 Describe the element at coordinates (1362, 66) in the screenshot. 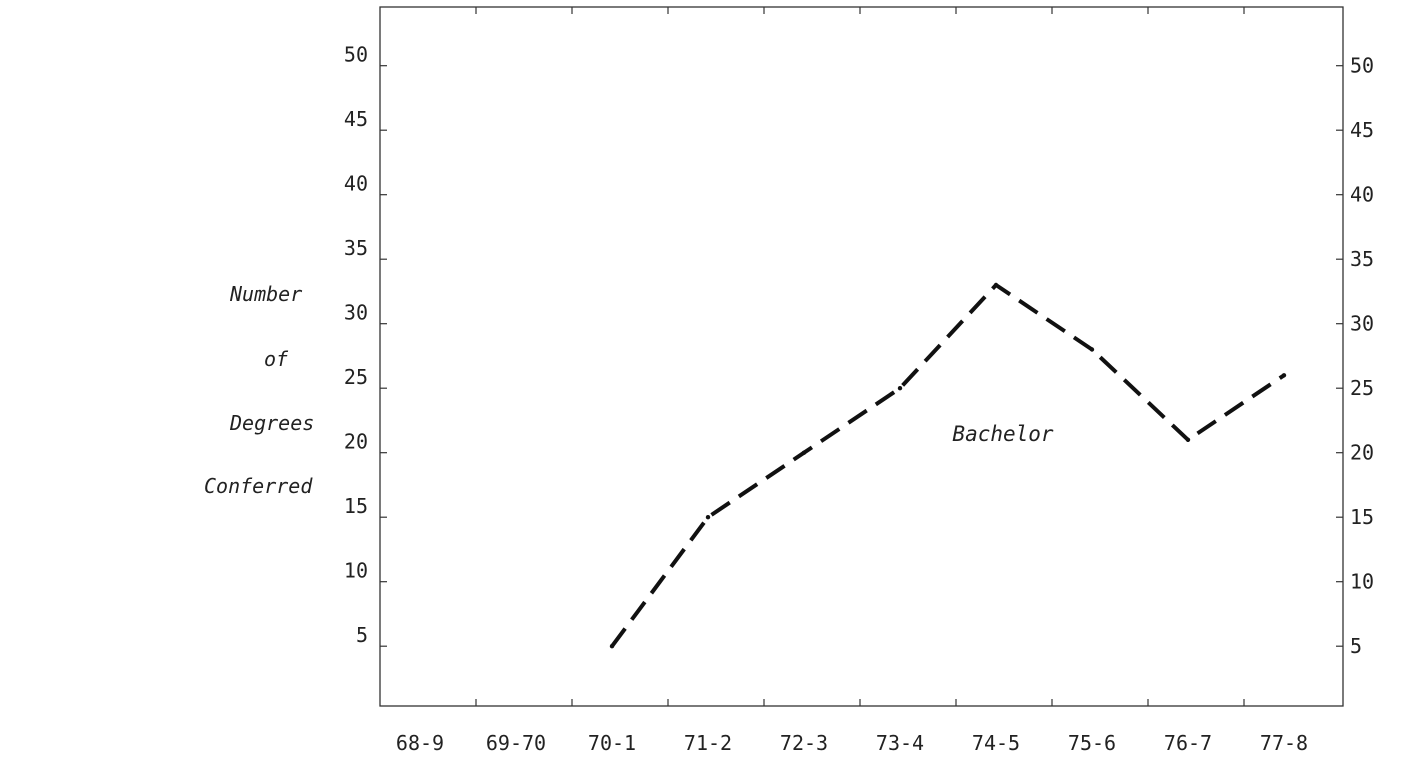

I see `y-tick-label-right: 50` at that location.